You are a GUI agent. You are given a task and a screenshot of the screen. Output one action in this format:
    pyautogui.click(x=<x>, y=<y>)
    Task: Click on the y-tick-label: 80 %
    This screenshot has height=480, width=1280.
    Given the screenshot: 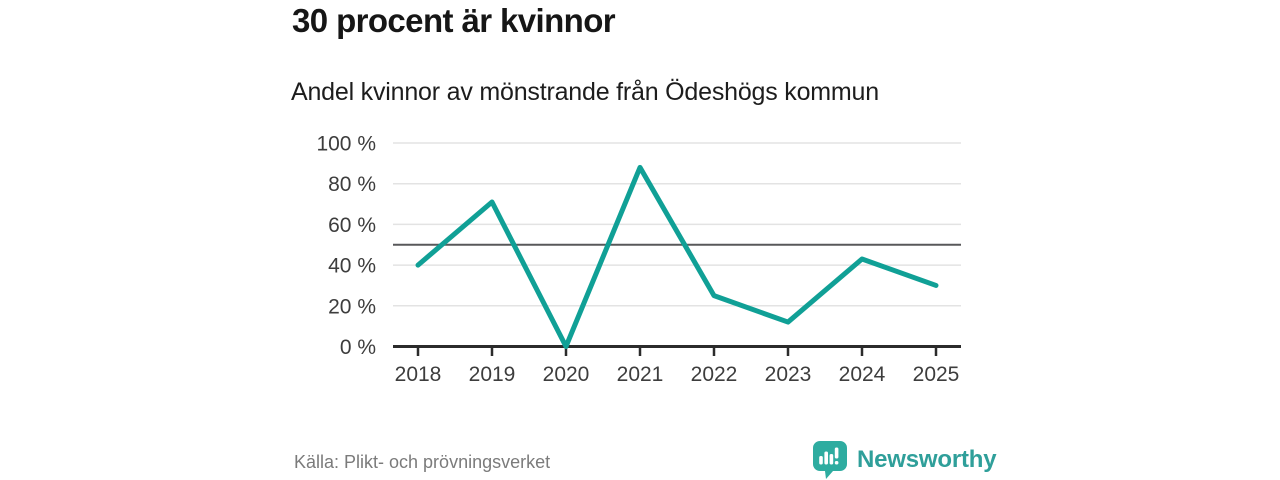 What is the action you would take?
    pyautogui.click(x=352, y=184)
    